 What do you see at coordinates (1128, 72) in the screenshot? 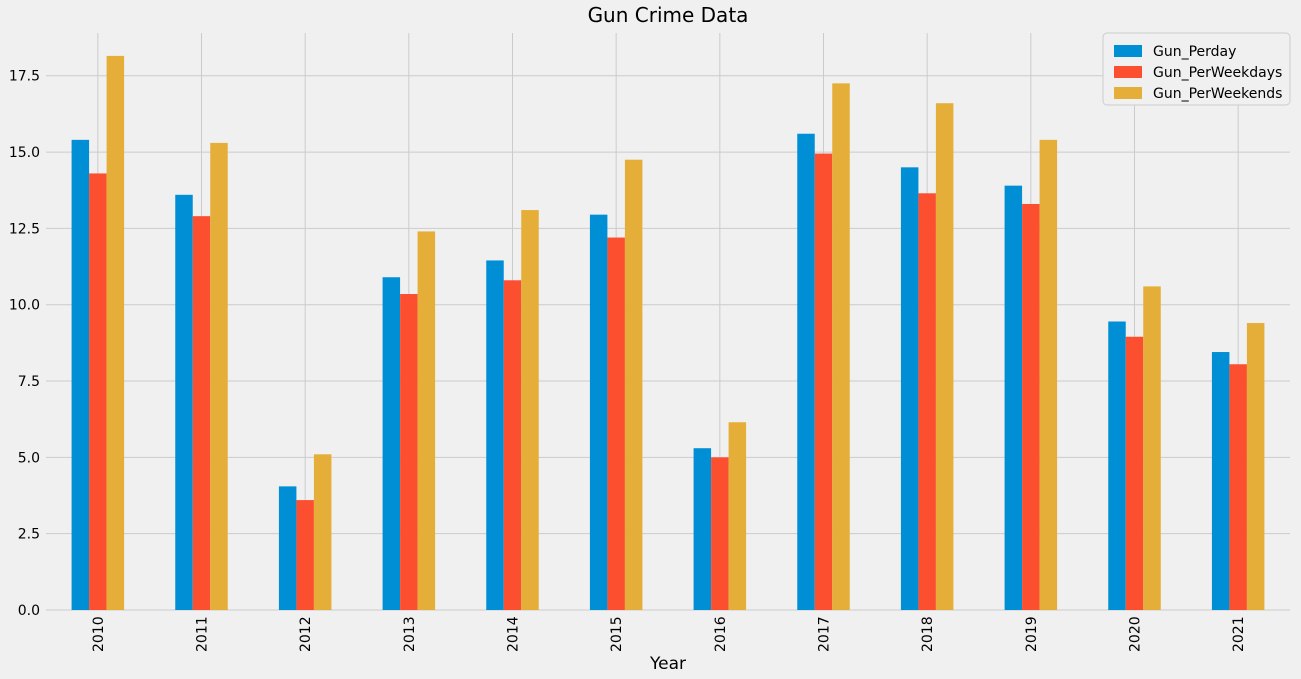
I see `legend-swatch-gun-perweekdays` at bounding box center [1128, 72].